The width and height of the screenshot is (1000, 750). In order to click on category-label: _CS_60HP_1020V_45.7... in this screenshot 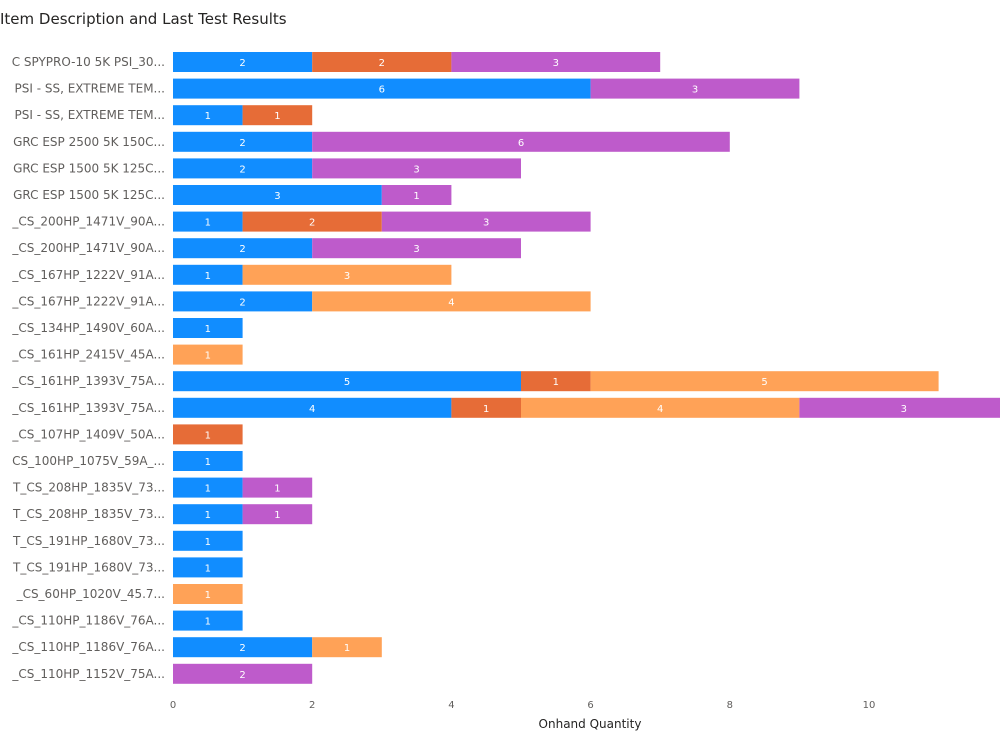, I will do `click(90, 594)`.